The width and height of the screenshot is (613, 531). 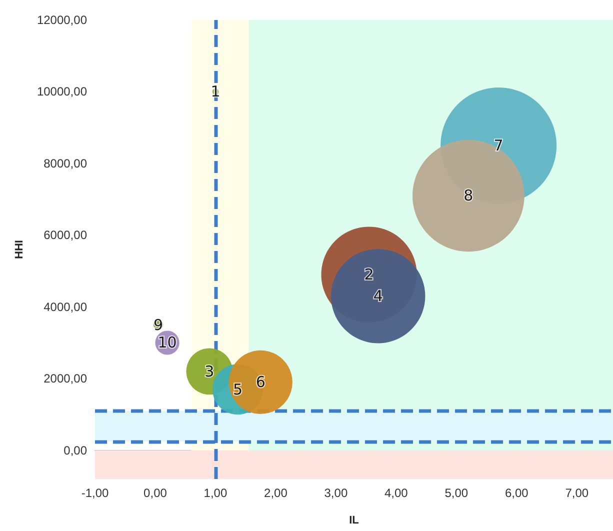 I want to click on x-tick-label: 1,00, so click(x=216, y=493).